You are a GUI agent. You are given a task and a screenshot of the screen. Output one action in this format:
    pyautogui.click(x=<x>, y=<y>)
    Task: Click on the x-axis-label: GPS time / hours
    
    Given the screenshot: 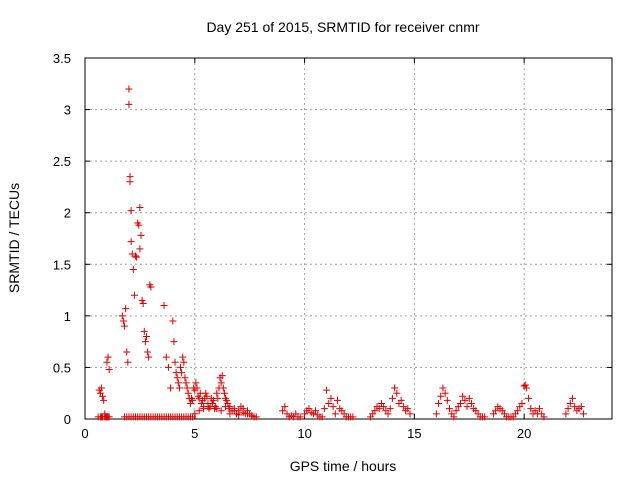 What is the action you would take?
    pyautogui.click(x=343, y=466)
    